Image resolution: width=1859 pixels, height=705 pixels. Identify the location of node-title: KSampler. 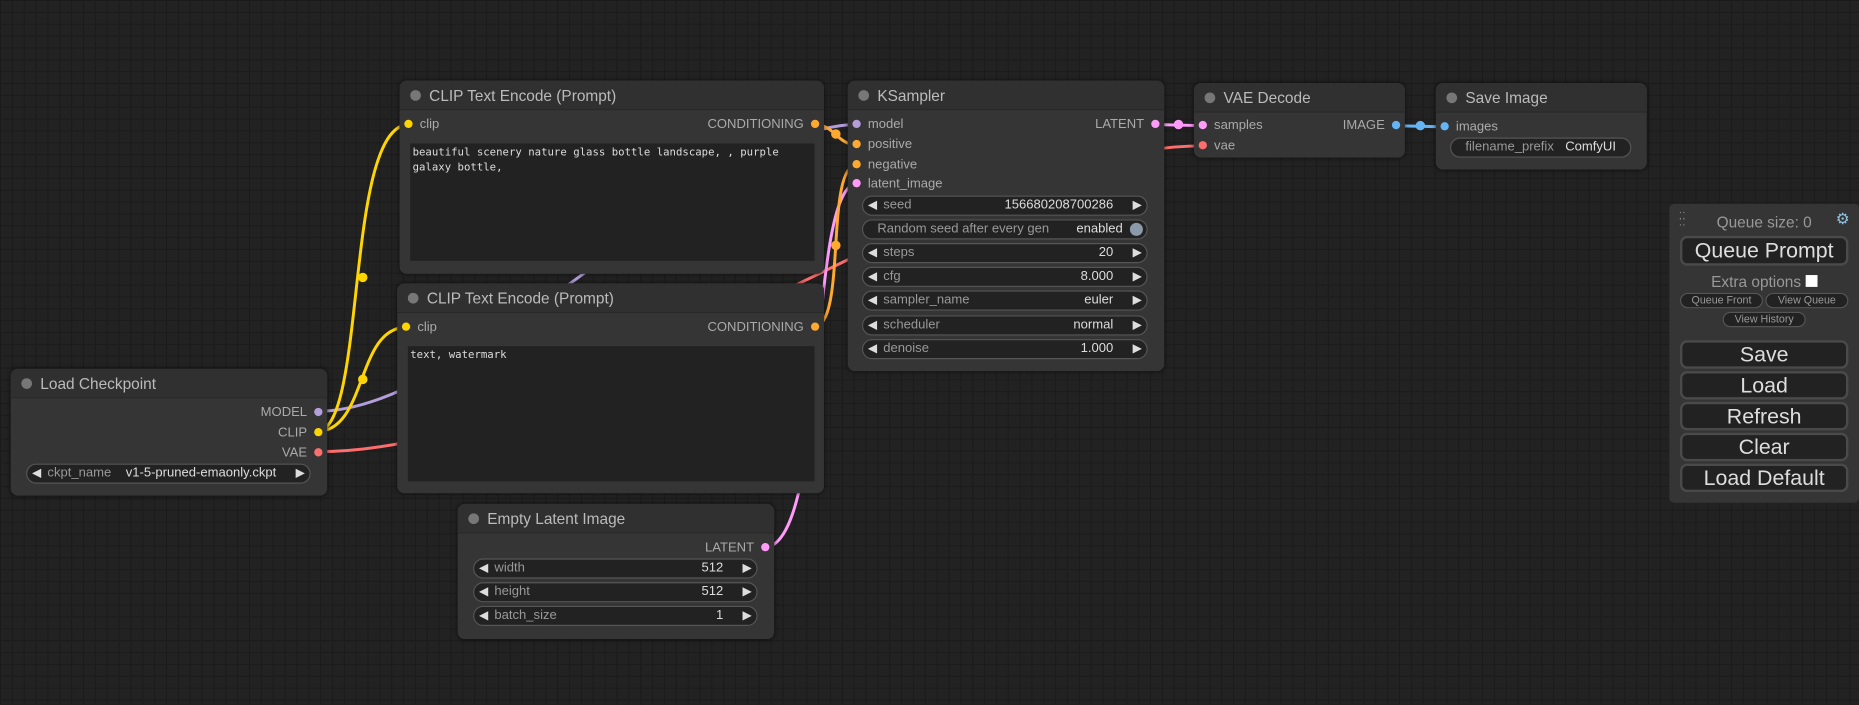
(1006, 95).